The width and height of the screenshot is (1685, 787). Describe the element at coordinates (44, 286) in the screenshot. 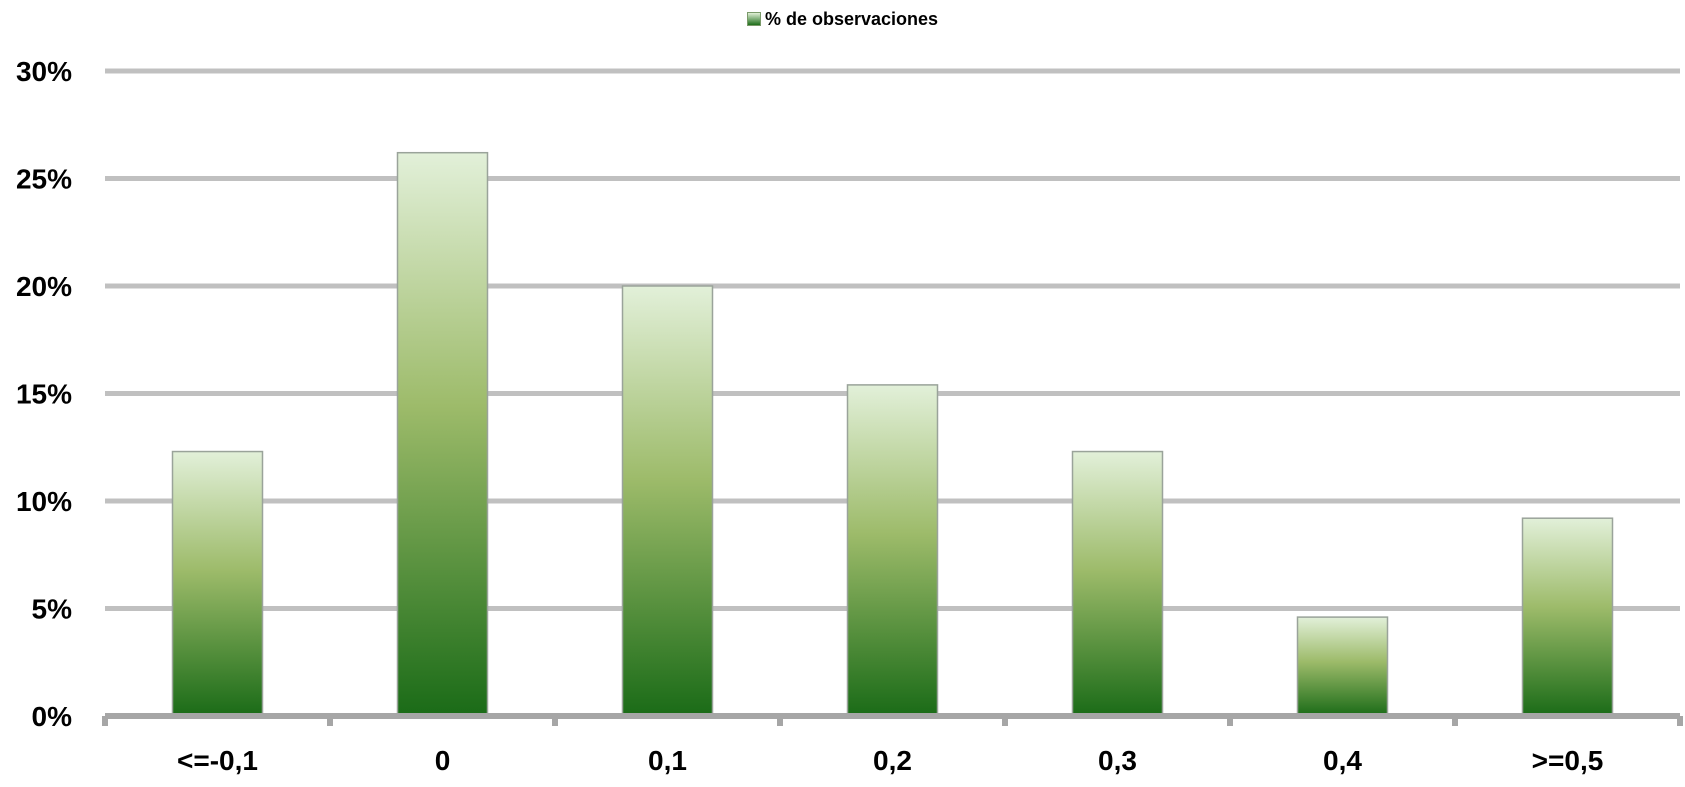

I see `y-tick-label-4: 20%` at that location.